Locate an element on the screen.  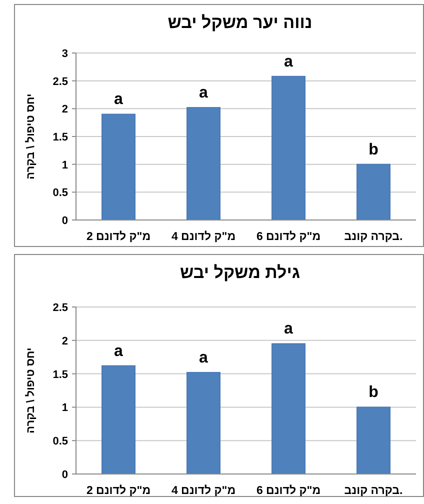
y-tick-label: 3 is located at coordinates (65, 54).